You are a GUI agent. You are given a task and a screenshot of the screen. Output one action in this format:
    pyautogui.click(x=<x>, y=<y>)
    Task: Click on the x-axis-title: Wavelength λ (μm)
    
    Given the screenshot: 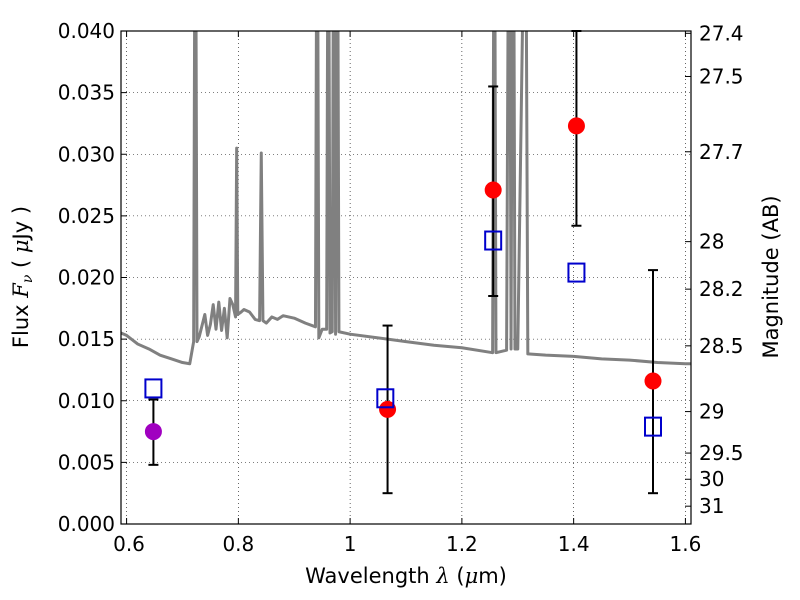 What is the action you would take?
    pyautogui.click(x=406, y=576)
    